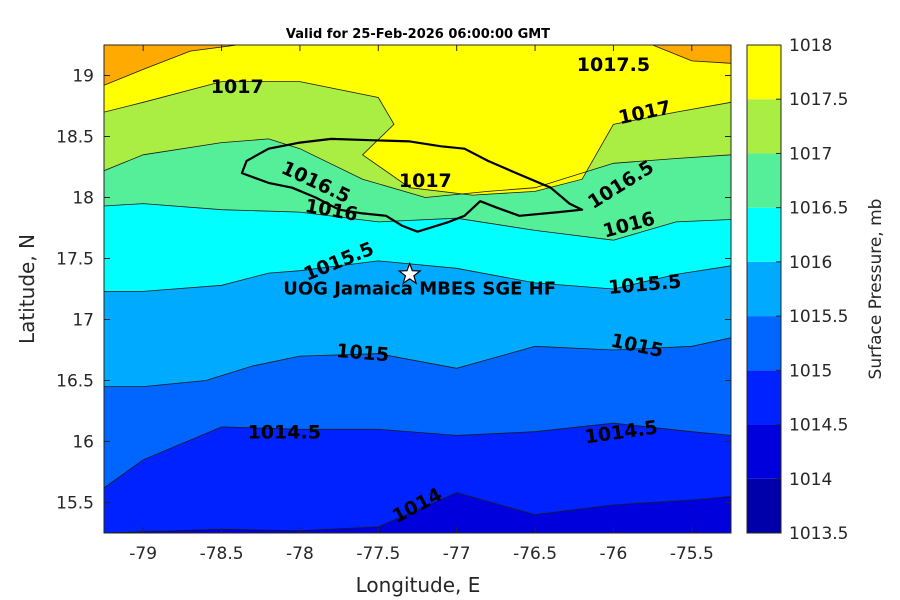 Image resolution: width=900 pixels, height=600 pixels. Describe the element at coordinates (818, 317) in the screenshot. I see `colorbar-tick-label-4: 1015.5` at that location.